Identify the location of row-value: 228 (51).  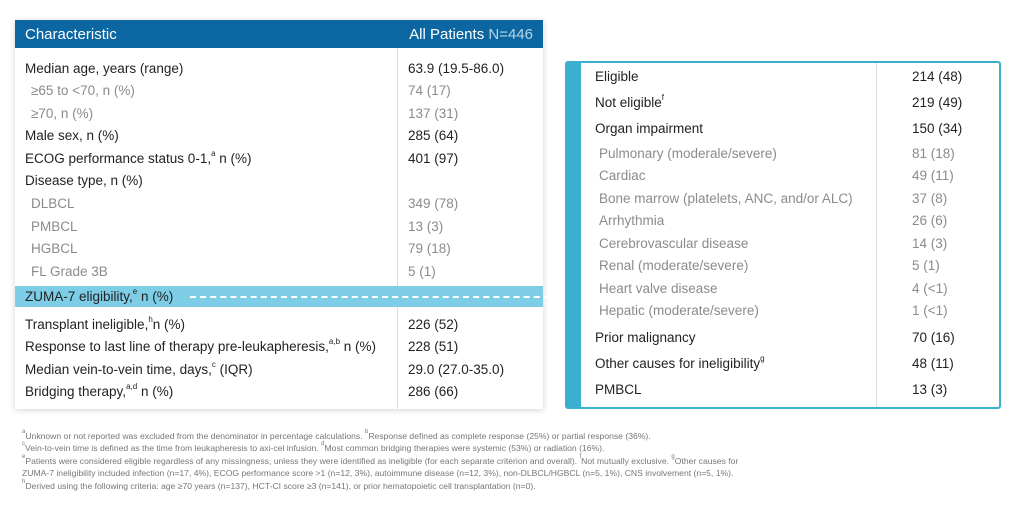
(433, 346).